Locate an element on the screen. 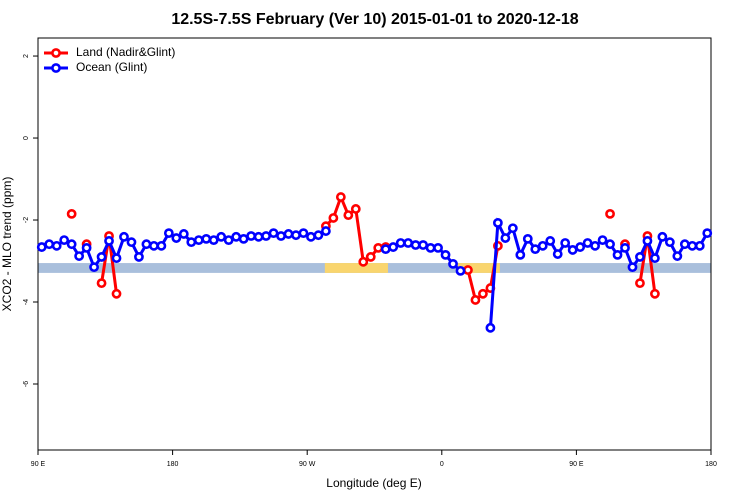 This screenshot has width=750, height=500. x-axis-label: Longitude (deg E) is located at coordinates (373, 483).